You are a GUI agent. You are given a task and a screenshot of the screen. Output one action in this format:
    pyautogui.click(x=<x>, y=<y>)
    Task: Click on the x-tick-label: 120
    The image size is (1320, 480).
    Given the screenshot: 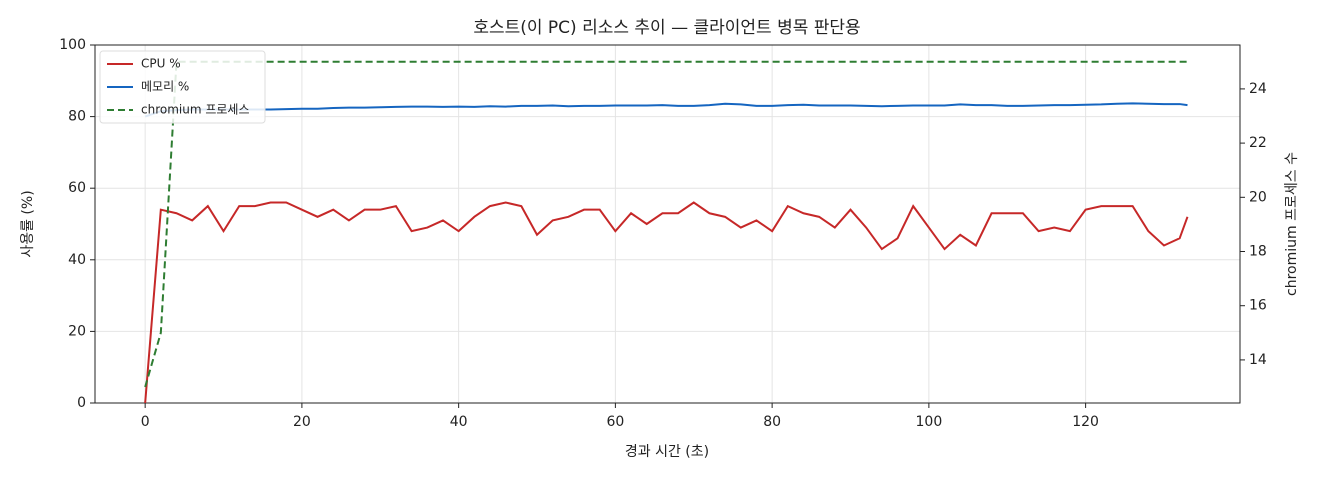 What is the action you would take?
    pyautogui.click(x=1085, y=422)
    